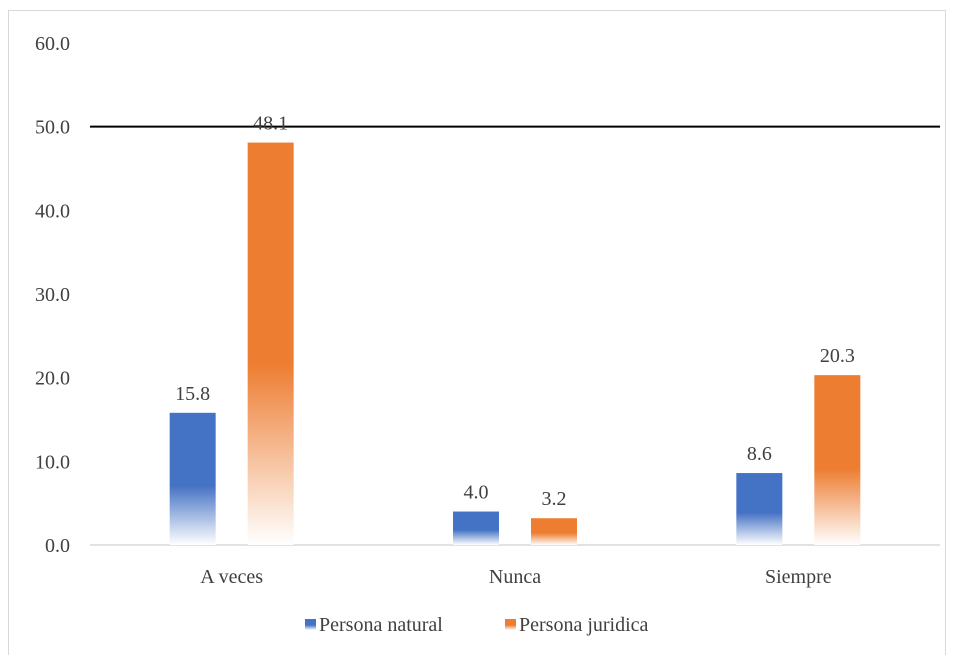  Describe the element at coordinates (798, 577) in the screenshot. I see `category-label: Siempre` at that location.